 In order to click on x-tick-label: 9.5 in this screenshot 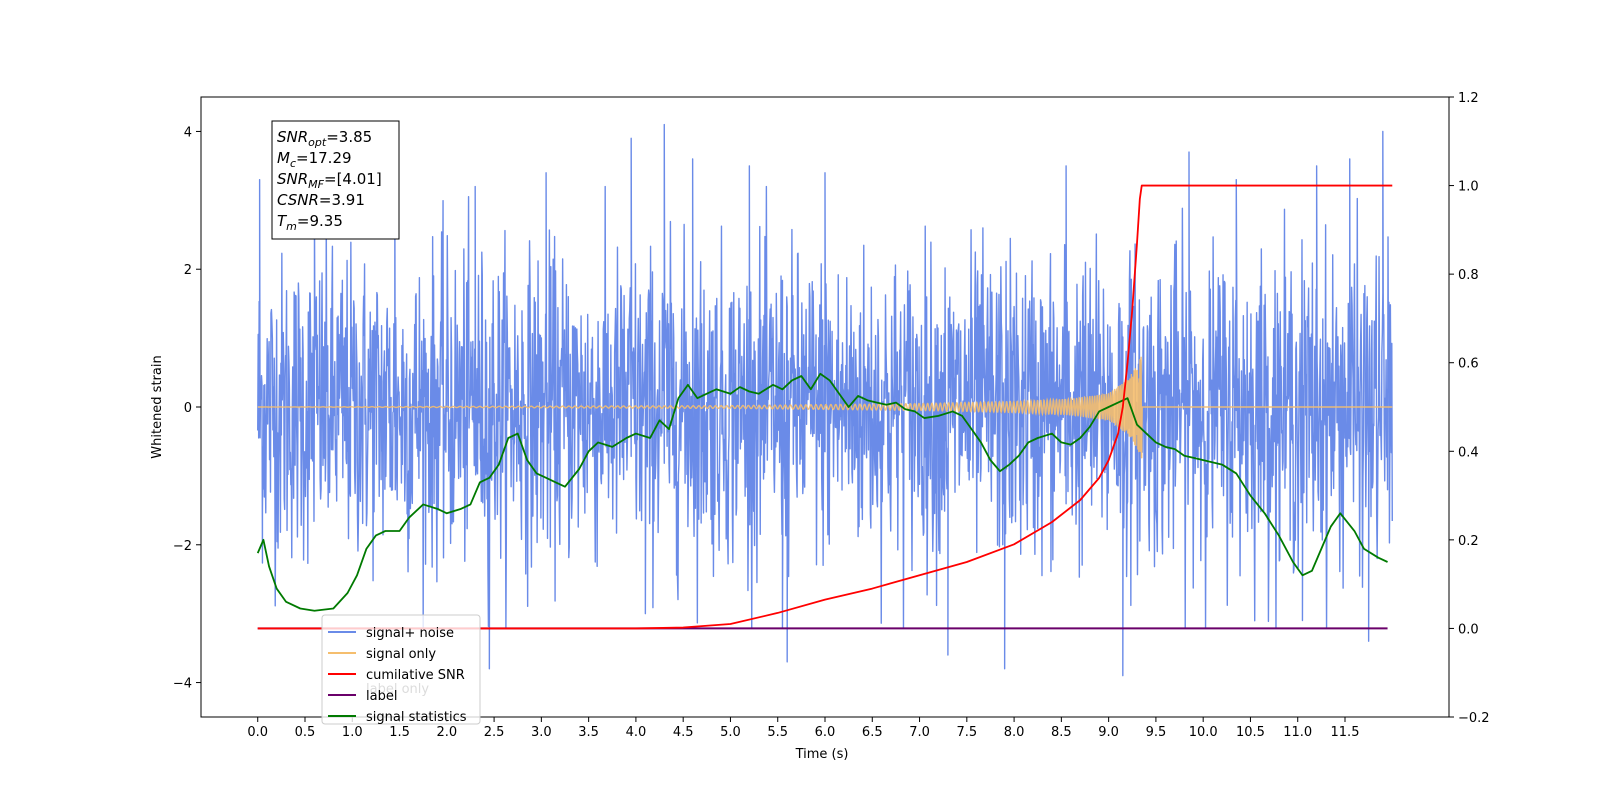, I will do `click(1156, 732)`.